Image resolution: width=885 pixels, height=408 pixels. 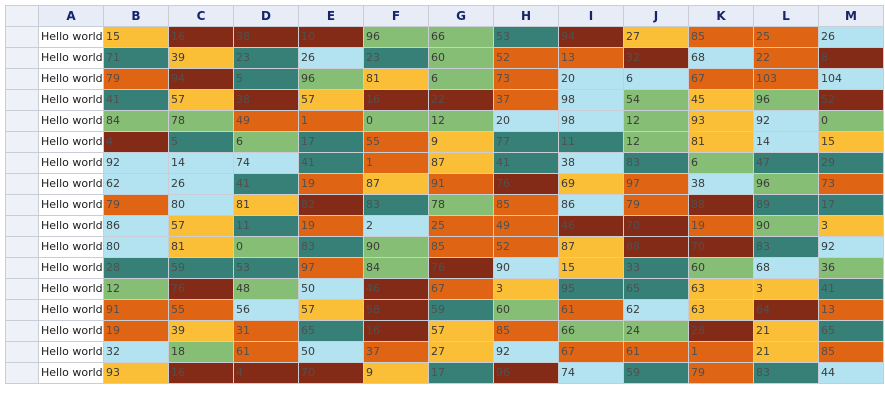 I want to click on value-cell: 97, so click(x=331, y=268).